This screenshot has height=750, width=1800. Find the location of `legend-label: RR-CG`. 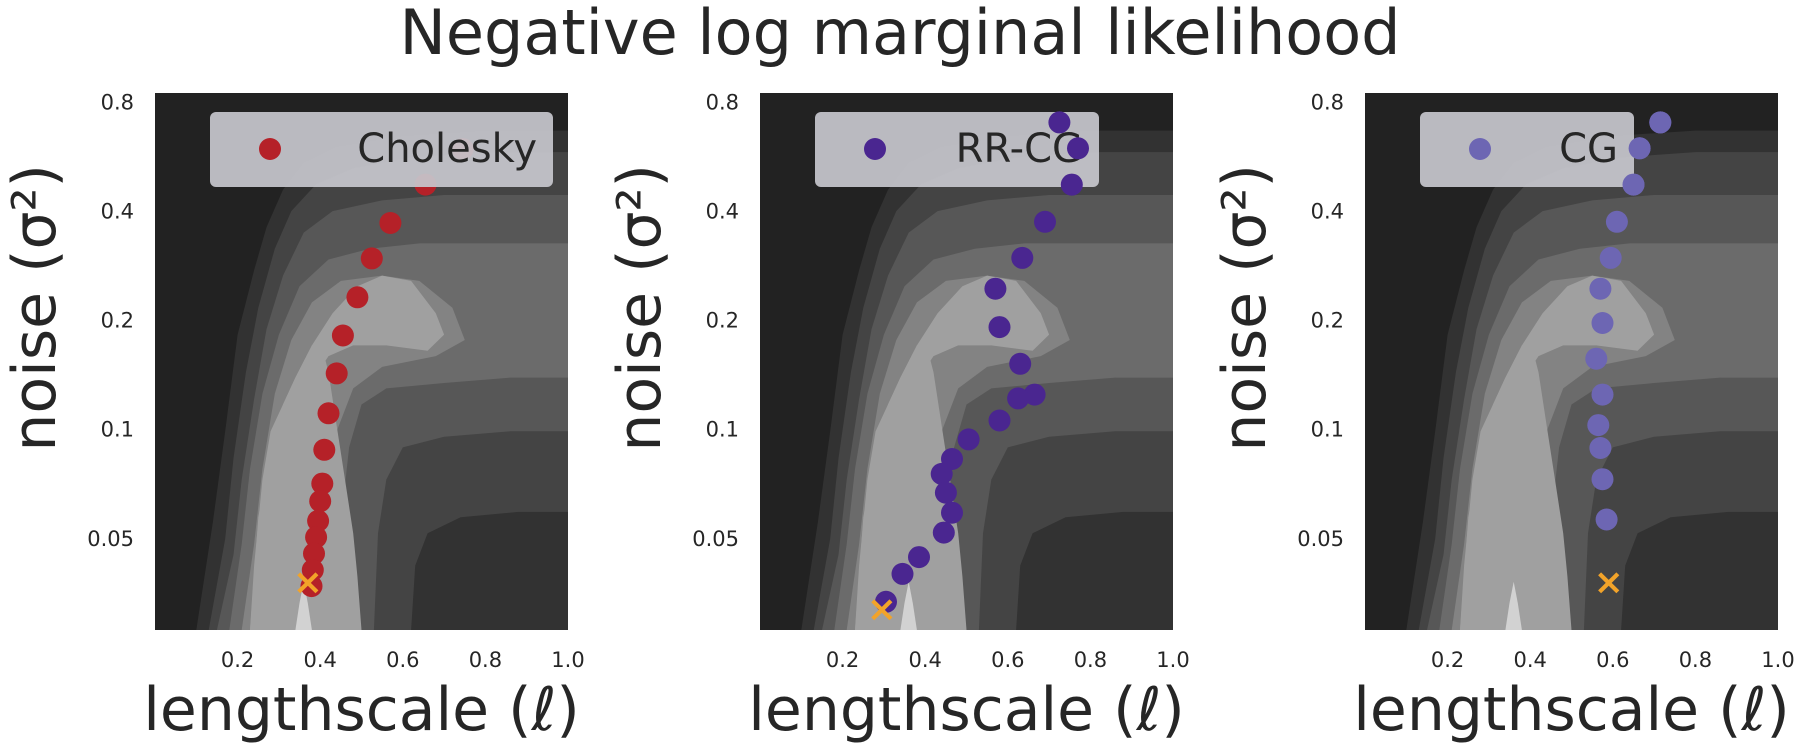

legend-label: RR-CG is located at coordinates (1019, 149).